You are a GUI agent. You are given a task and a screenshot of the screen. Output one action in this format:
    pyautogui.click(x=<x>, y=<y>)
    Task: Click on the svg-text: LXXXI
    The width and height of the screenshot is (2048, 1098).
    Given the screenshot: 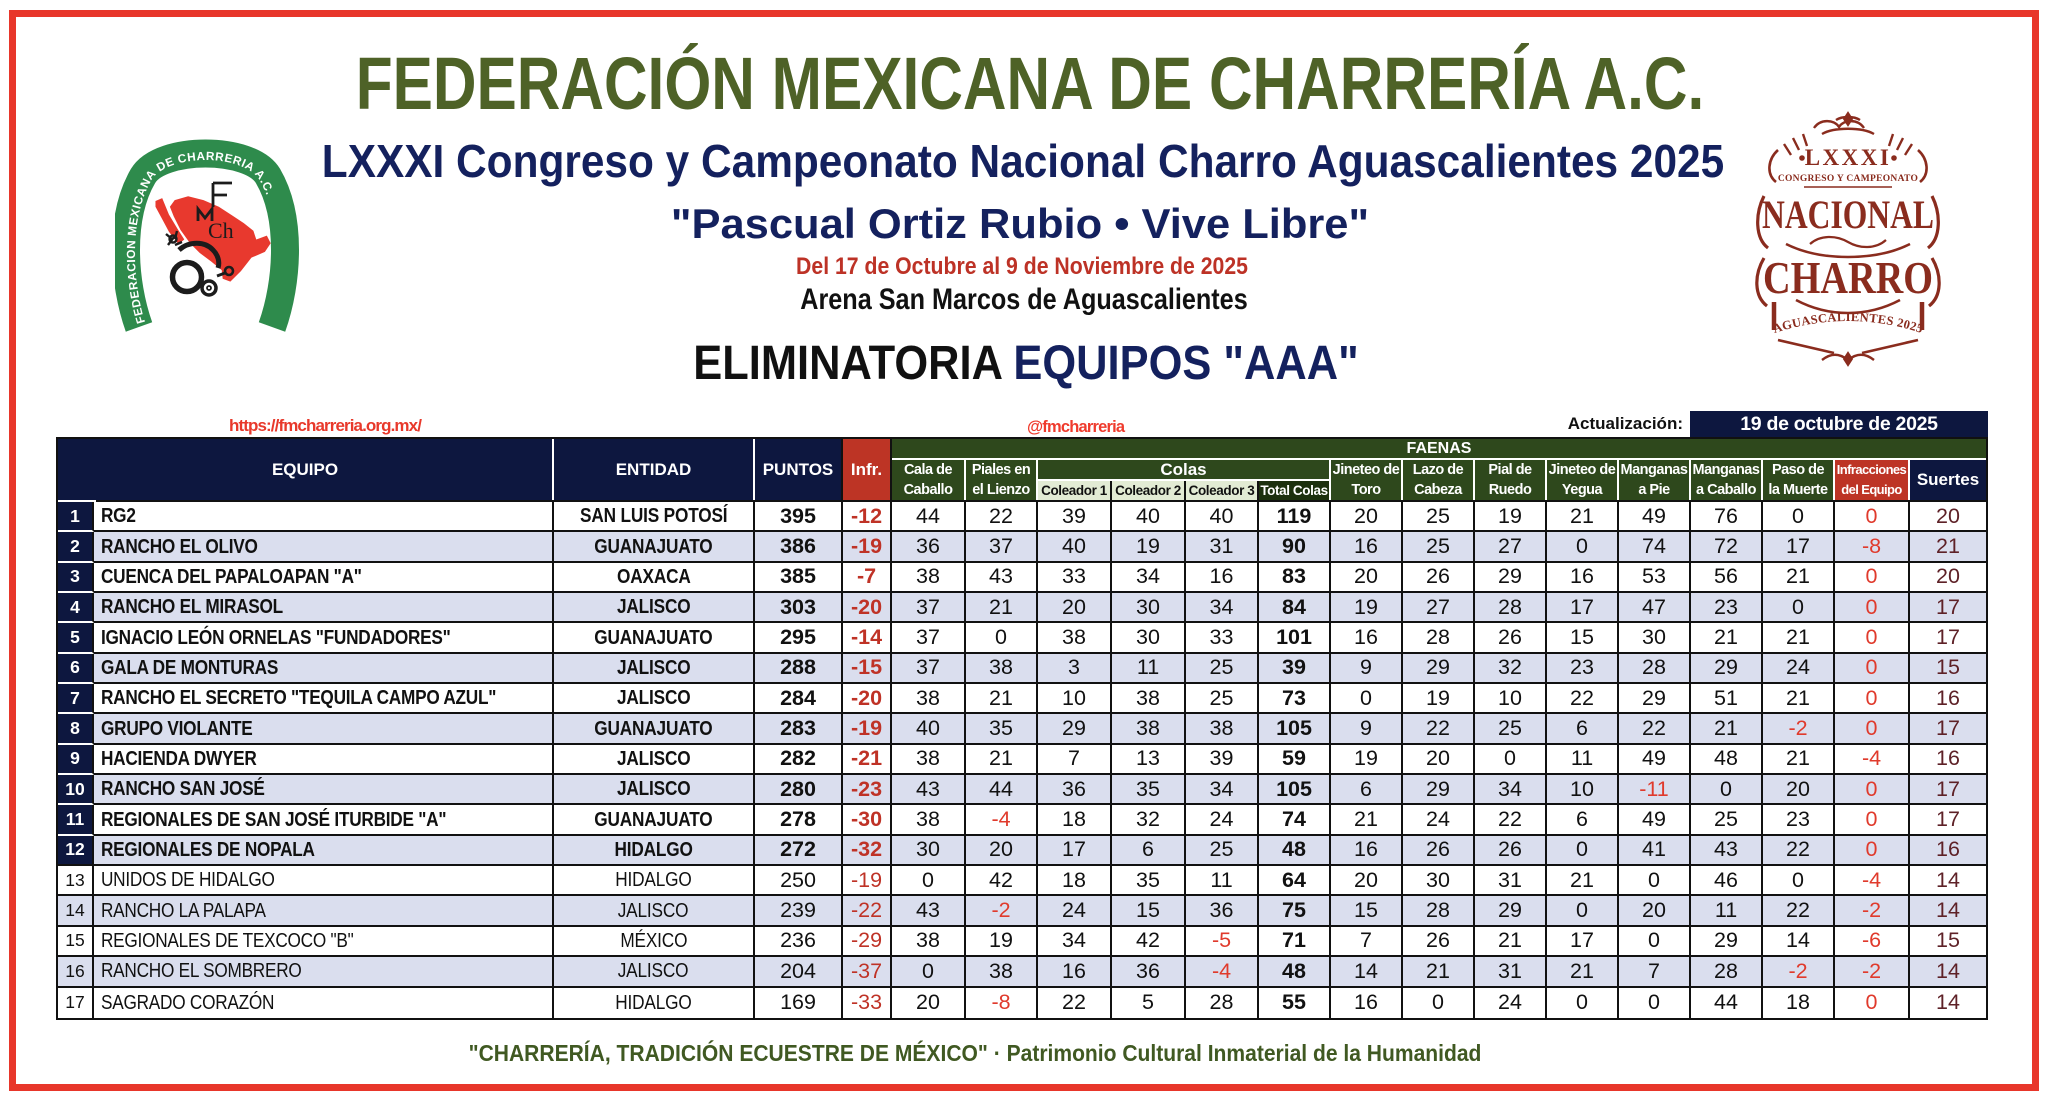 What is the action you would take?
    pyautogui.click(x=1848, y=157)
    